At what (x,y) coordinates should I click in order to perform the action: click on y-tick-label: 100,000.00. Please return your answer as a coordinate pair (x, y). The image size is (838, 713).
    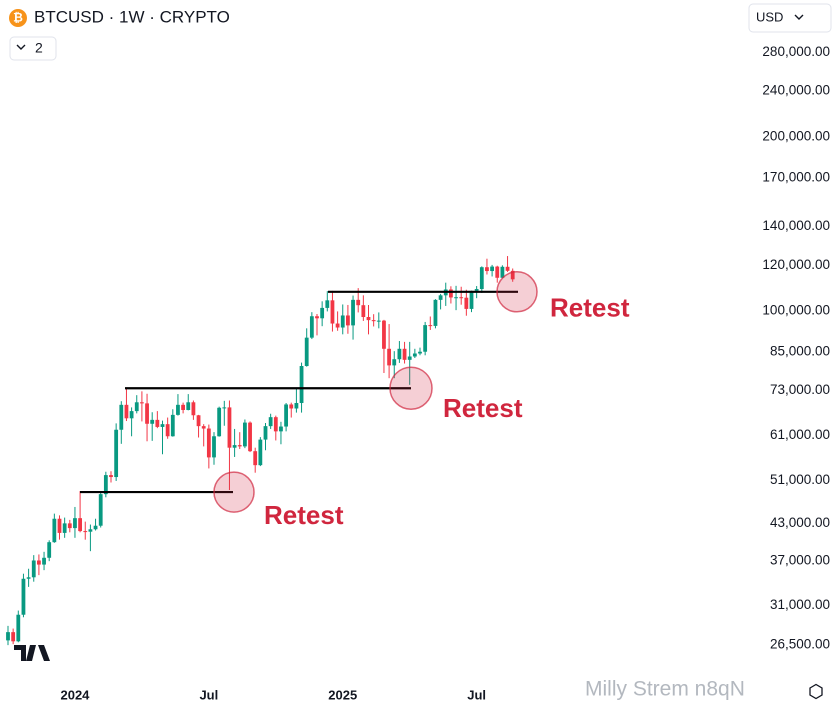
    Looking at the image, I should click on (796, 310).